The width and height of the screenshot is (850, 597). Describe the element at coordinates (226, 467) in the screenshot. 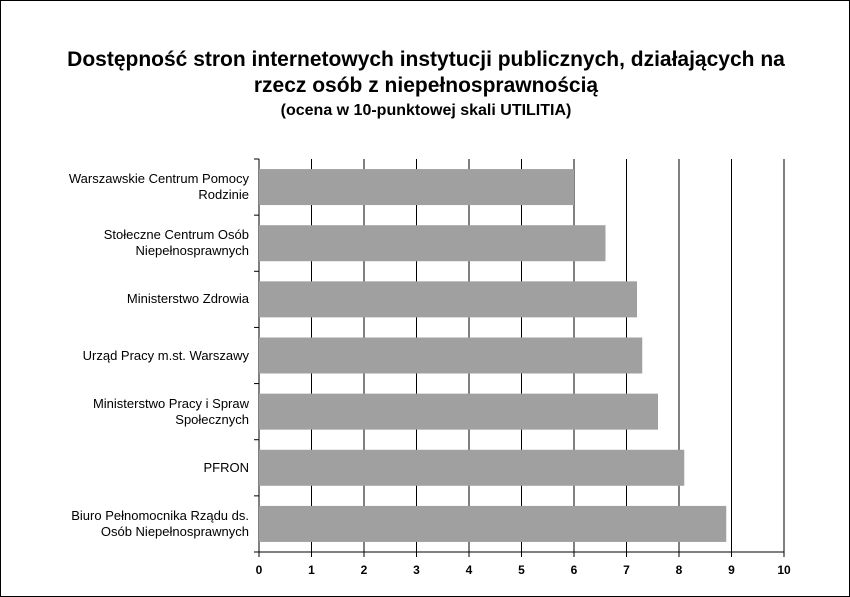

I see `y-tick-label: PFRON` at that location.